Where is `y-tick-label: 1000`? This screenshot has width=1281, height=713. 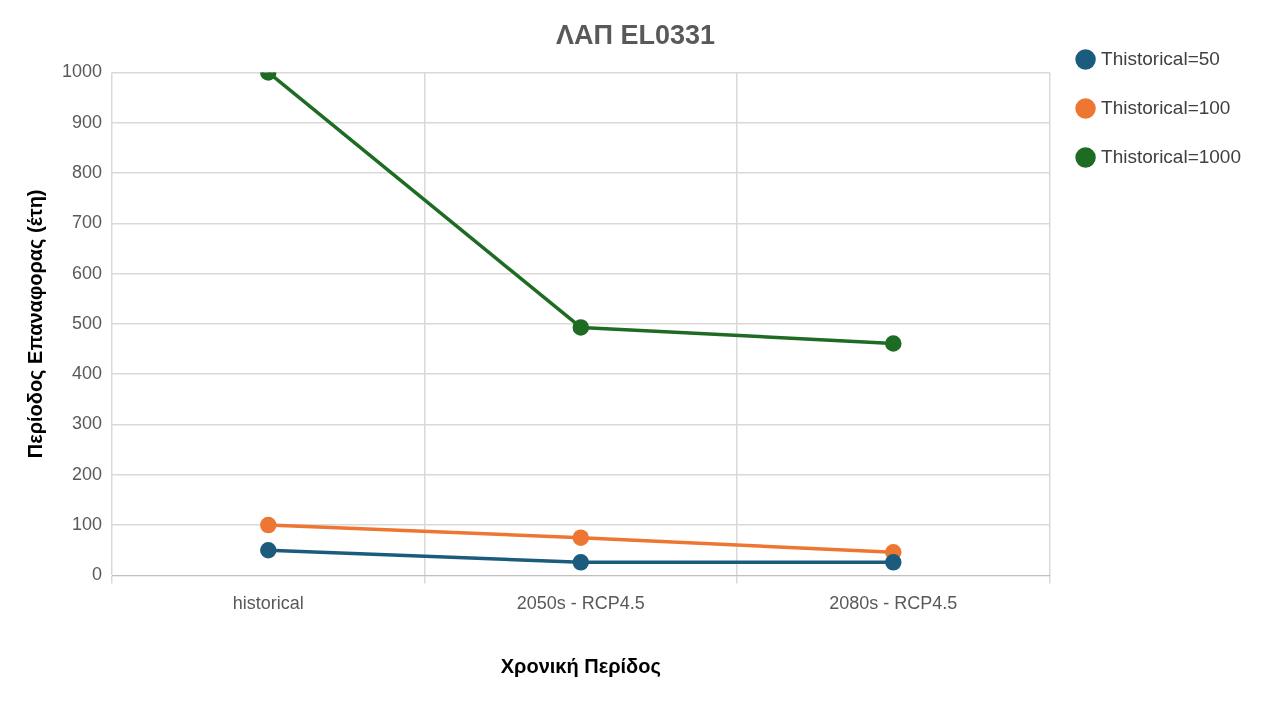 y-tick-label: 1000 is located at coordinates (82, 71).